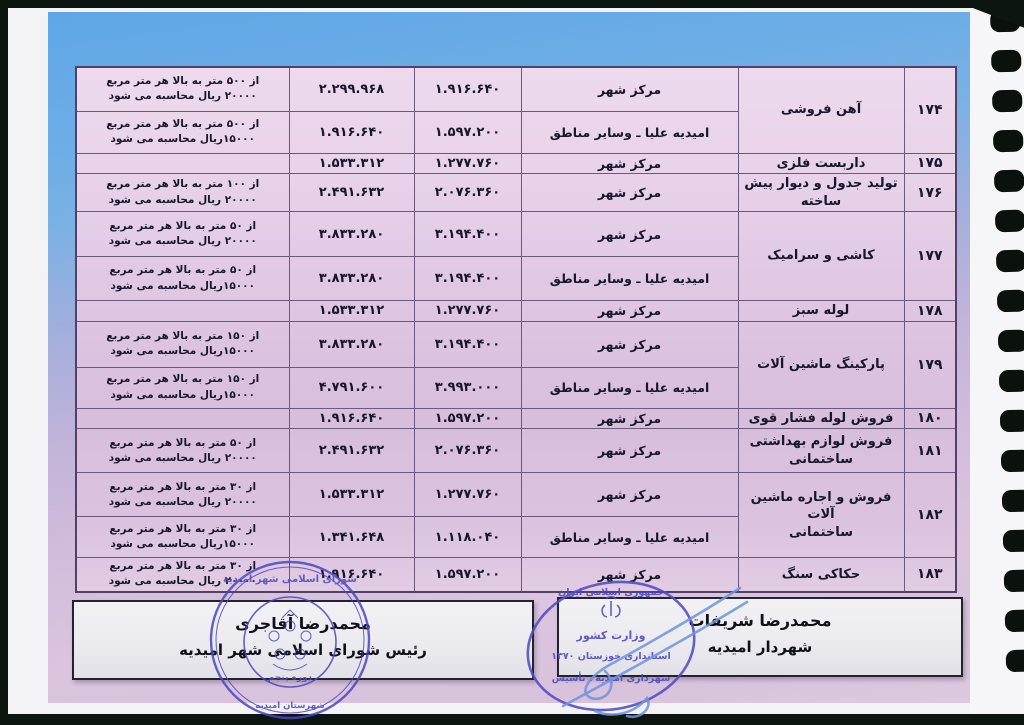 This screenshot has height=725, width=1024. Describe the element at coordinates (930, 256) in the screenshot. I see `row-number-cell: ۱۷۷` at that location.